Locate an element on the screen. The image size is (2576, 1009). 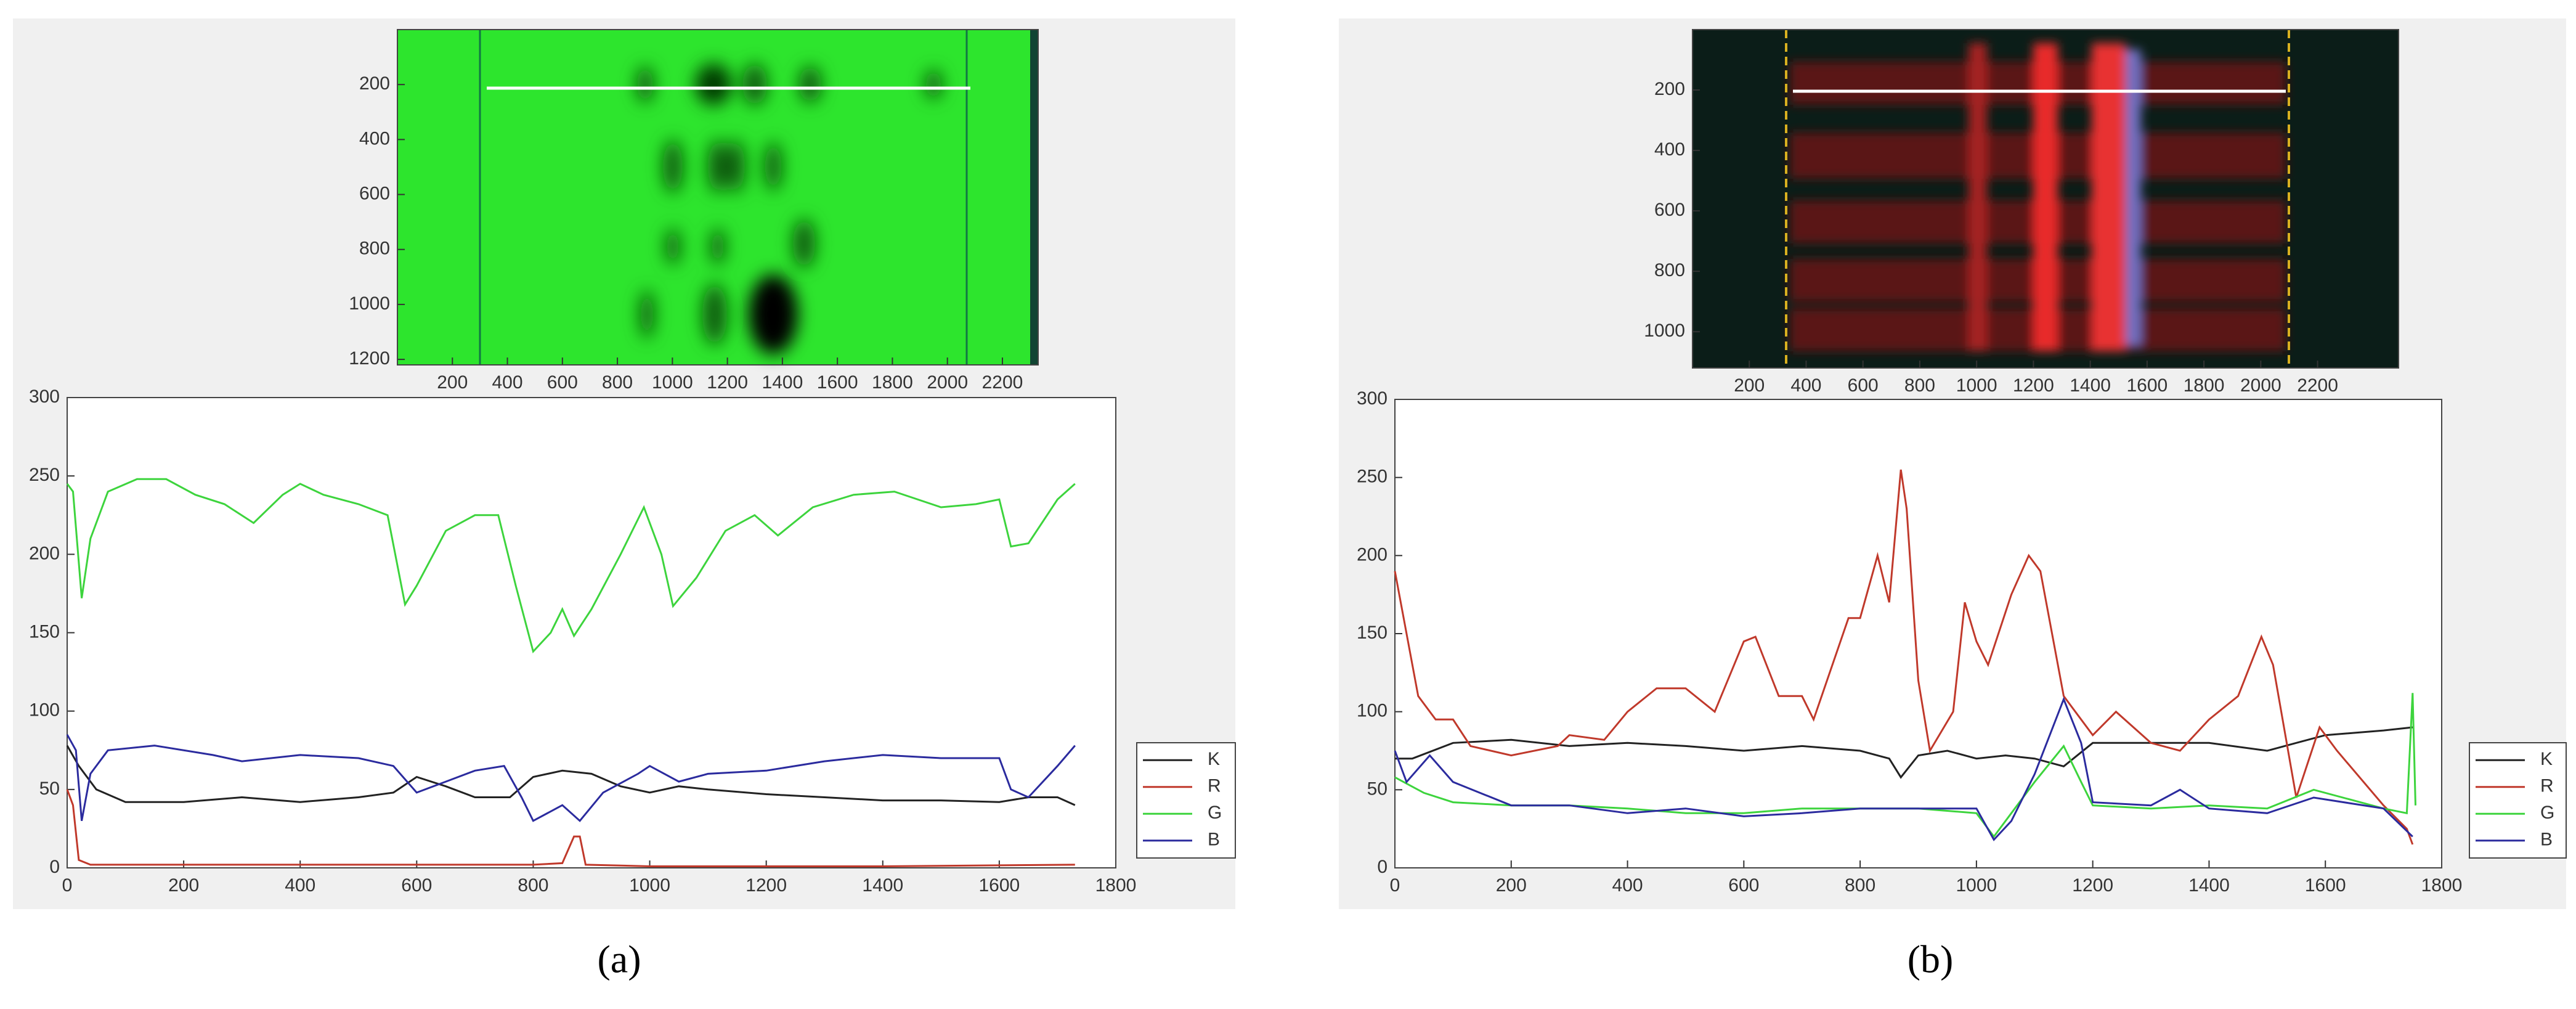
plate-b is located at coordinates (2045, 199).